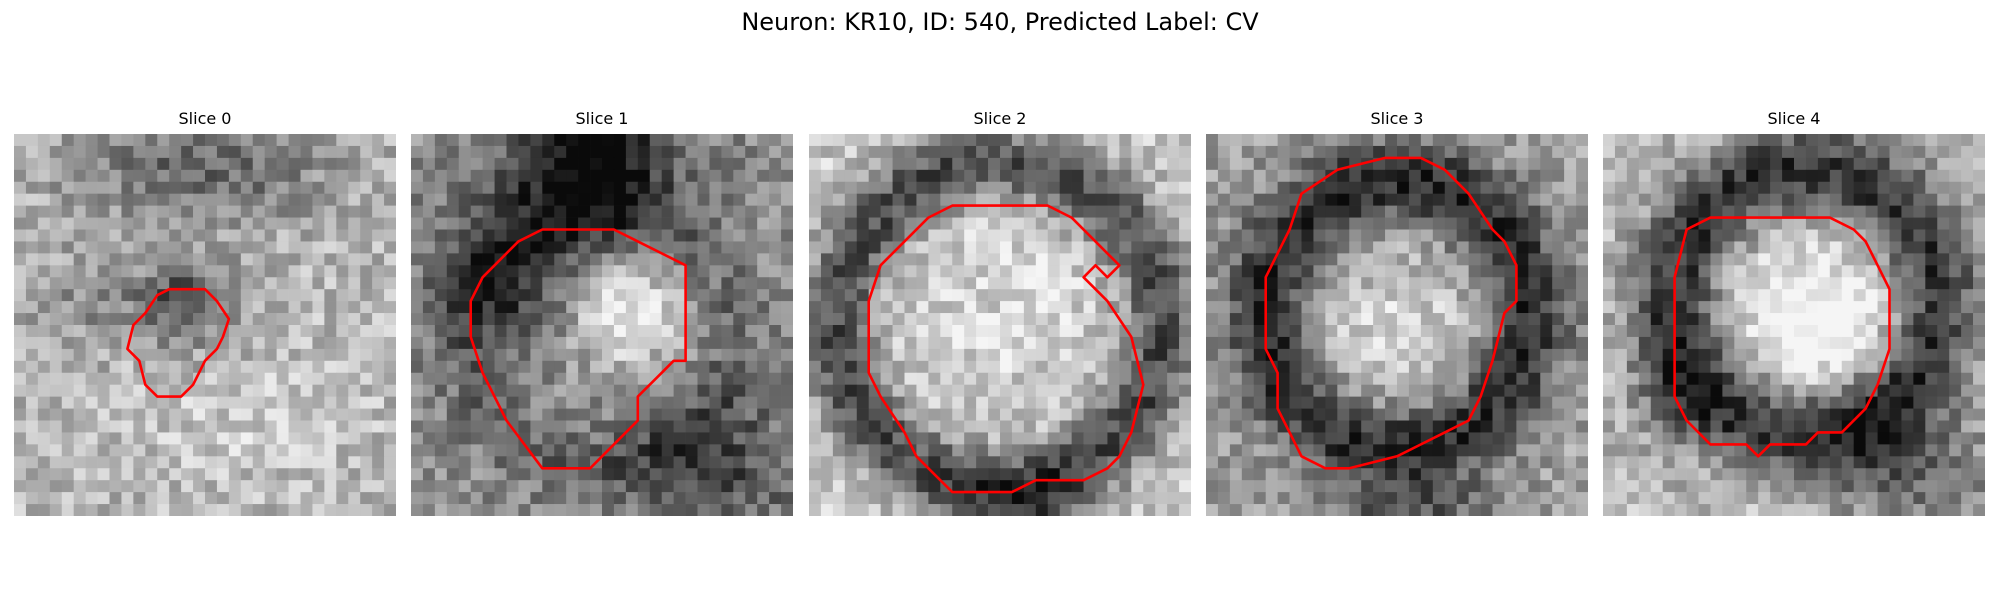  I want to click on slice-title-2: Slice 2, so click(1000, 118).